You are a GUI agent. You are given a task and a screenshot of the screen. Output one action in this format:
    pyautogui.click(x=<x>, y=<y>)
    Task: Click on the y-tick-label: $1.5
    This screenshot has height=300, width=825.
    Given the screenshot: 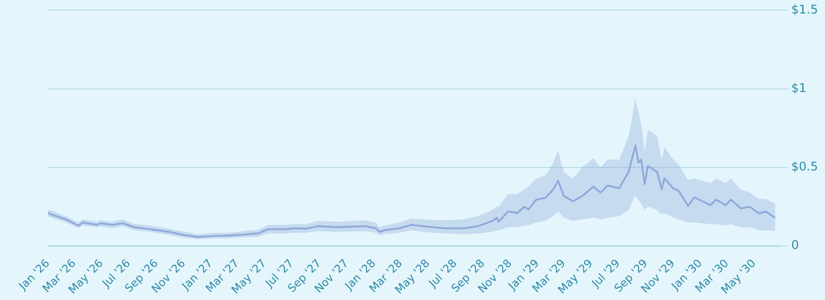 What is the action you would take?
    pyautogui.click(x=804, y=9)
    